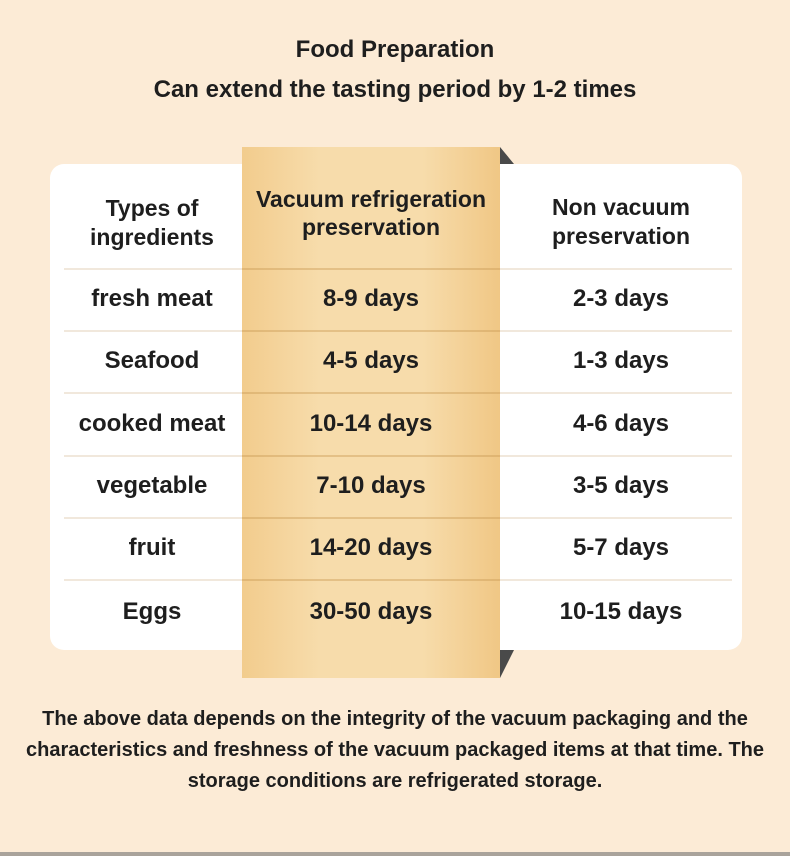 This screenshot has height=856, width=790. What do you see at coordinates (371, 423) in the screenshot?
I see `cell-vacuum-days: 10-14 days` at bounding box center [371, 423].